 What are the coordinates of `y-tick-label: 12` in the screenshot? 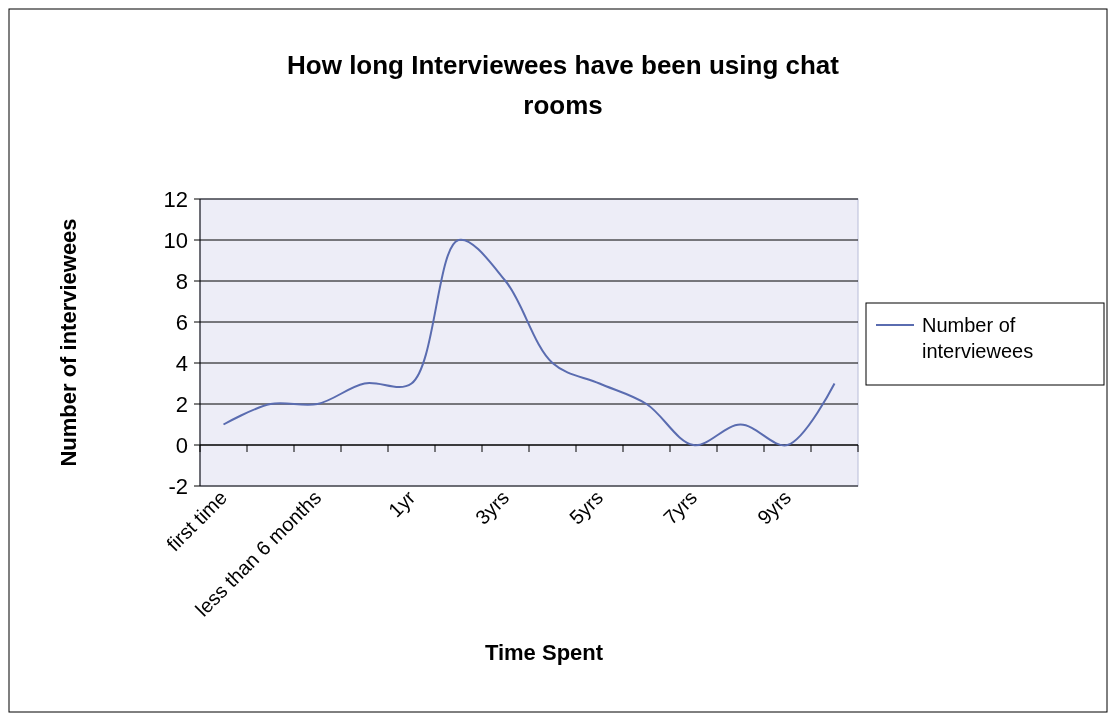 It's located at (175, 199).